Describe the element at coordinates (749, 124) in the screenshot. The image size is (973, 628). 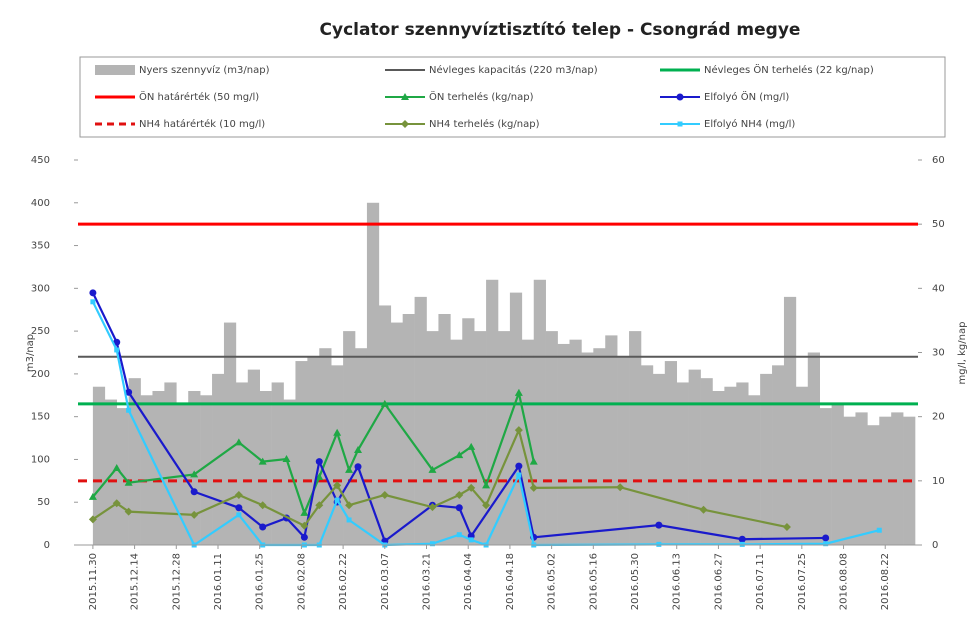
I see `legend-label: Elfolyó NH4 (mg/l)` at that location.